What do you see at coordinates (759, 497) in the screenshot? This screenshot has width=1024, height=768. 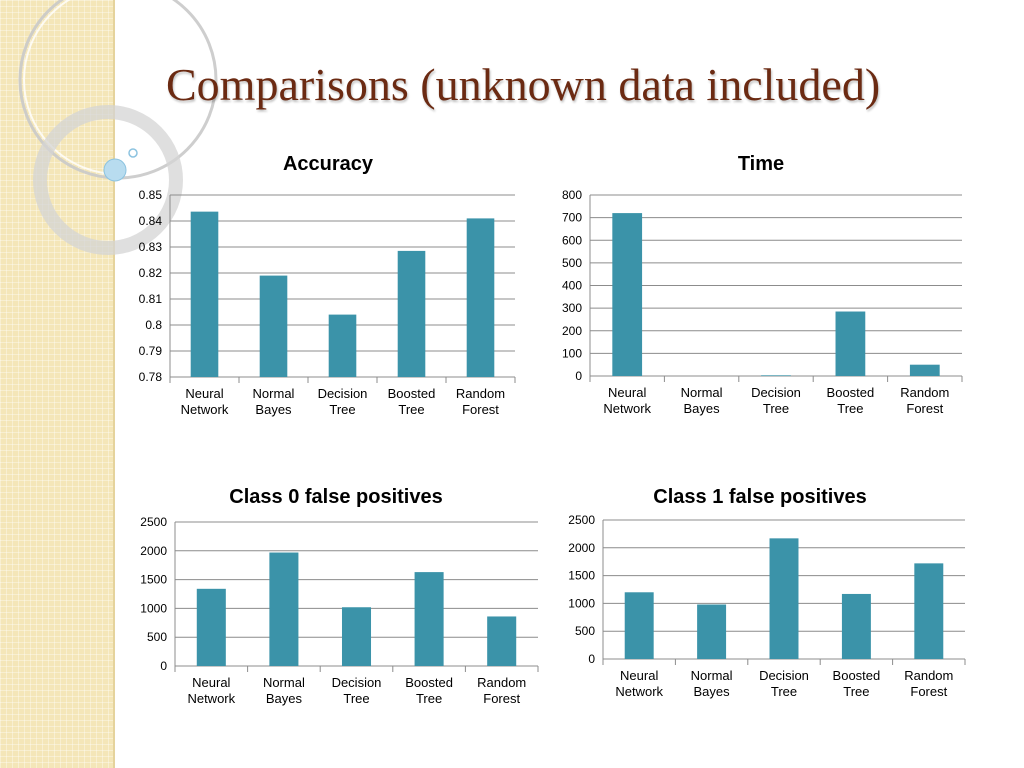 I see `chart-title: Class 1 false positives` at bounding box center [759, 497].